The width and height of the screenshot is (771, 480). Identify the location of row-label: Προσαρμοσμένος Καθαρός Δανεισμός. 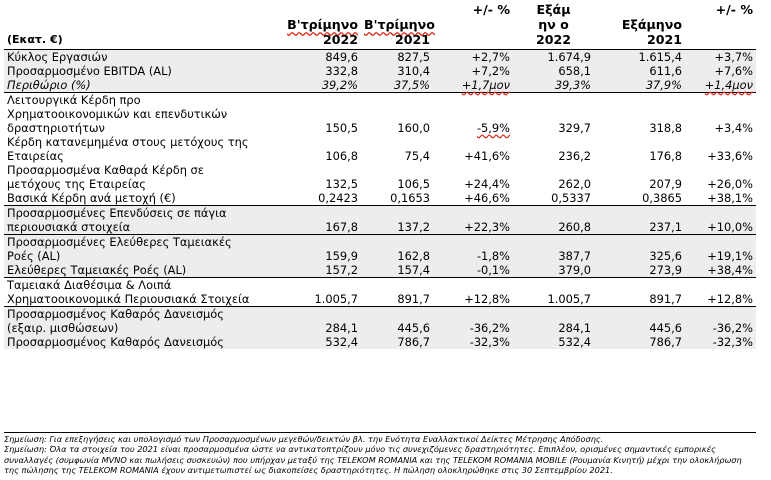
(132, 342).